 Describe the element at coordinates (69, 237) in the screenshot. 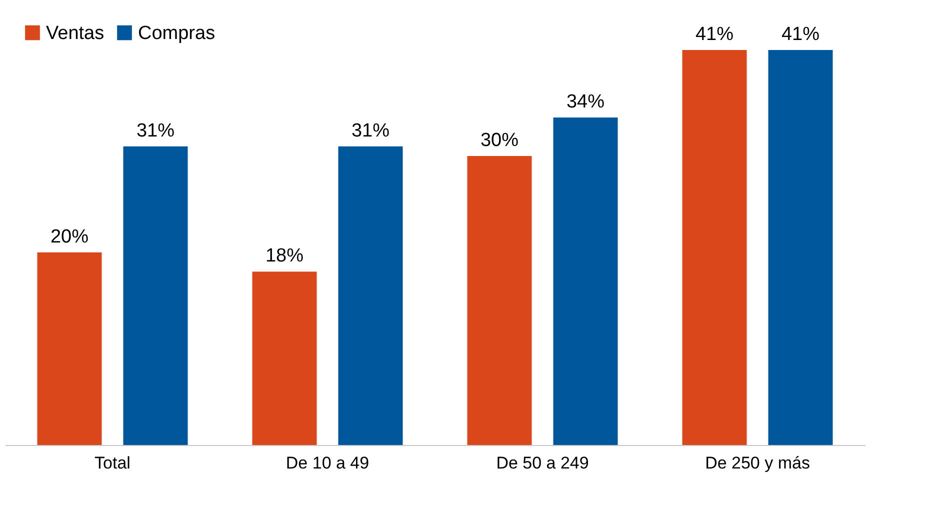

I see `data-label: 20%` at that location.